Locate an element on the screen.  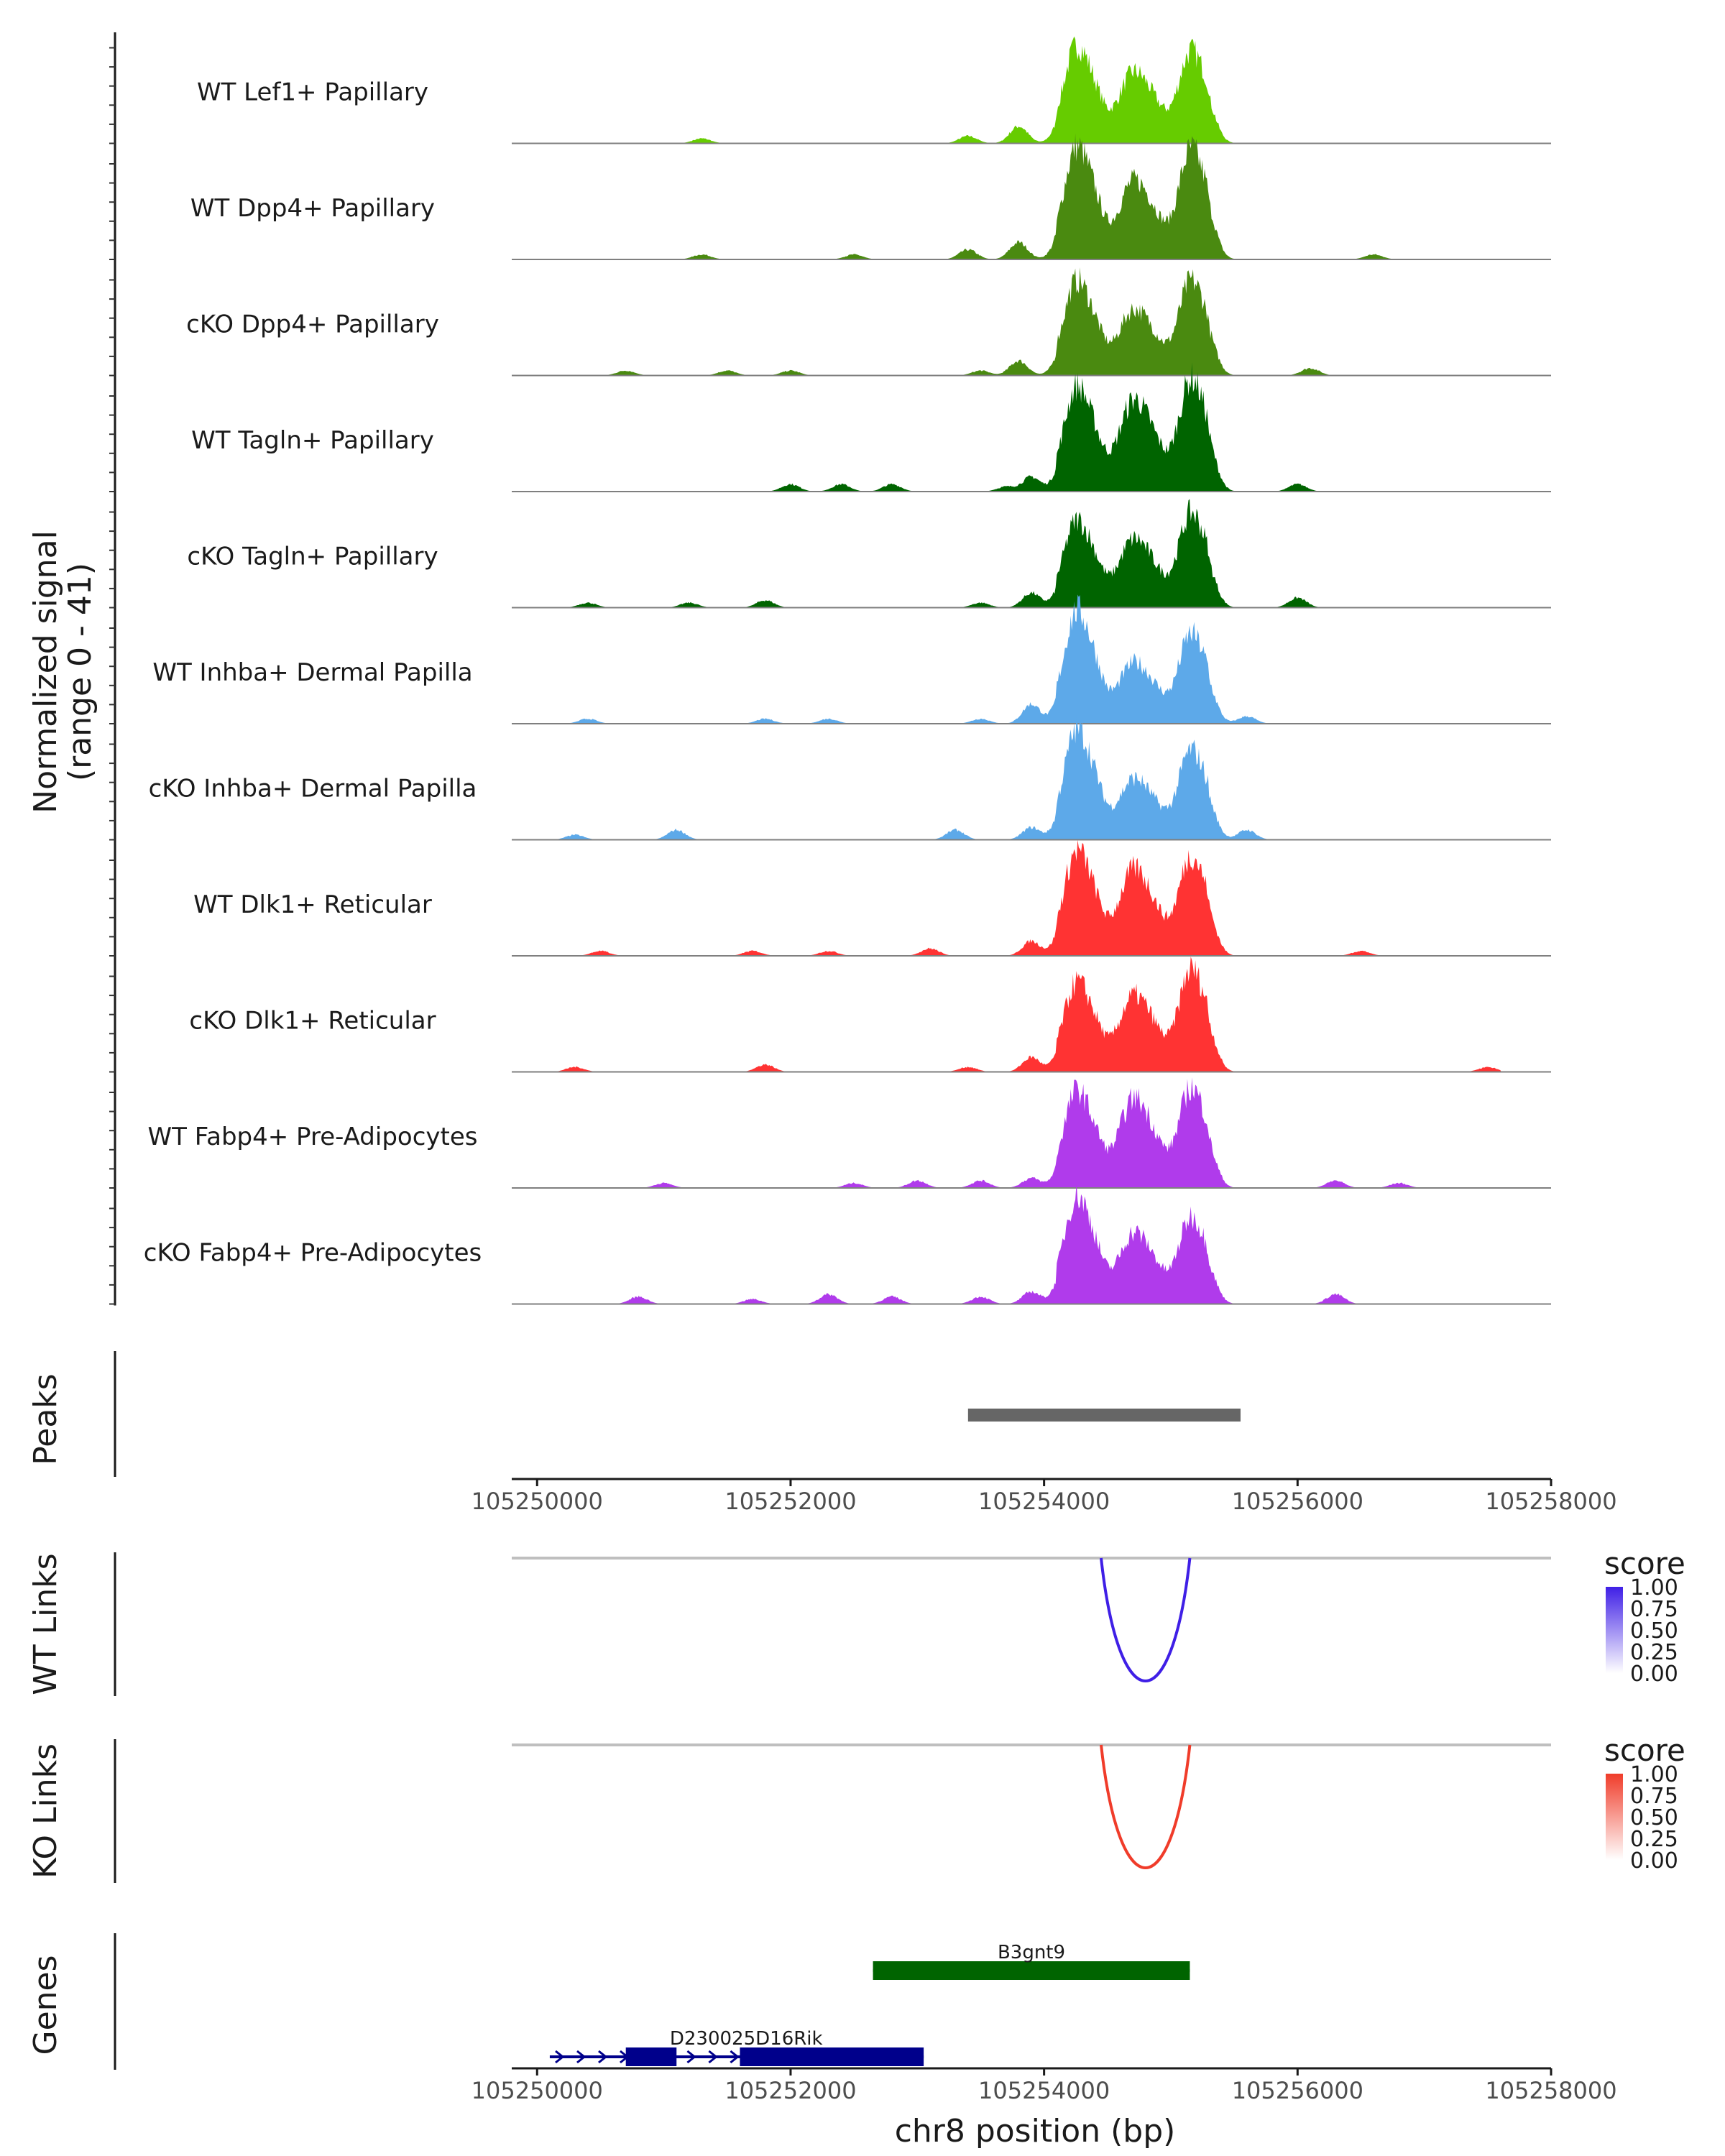
gene-model: D230025D16Rik is located at coordinates (736, 2047).